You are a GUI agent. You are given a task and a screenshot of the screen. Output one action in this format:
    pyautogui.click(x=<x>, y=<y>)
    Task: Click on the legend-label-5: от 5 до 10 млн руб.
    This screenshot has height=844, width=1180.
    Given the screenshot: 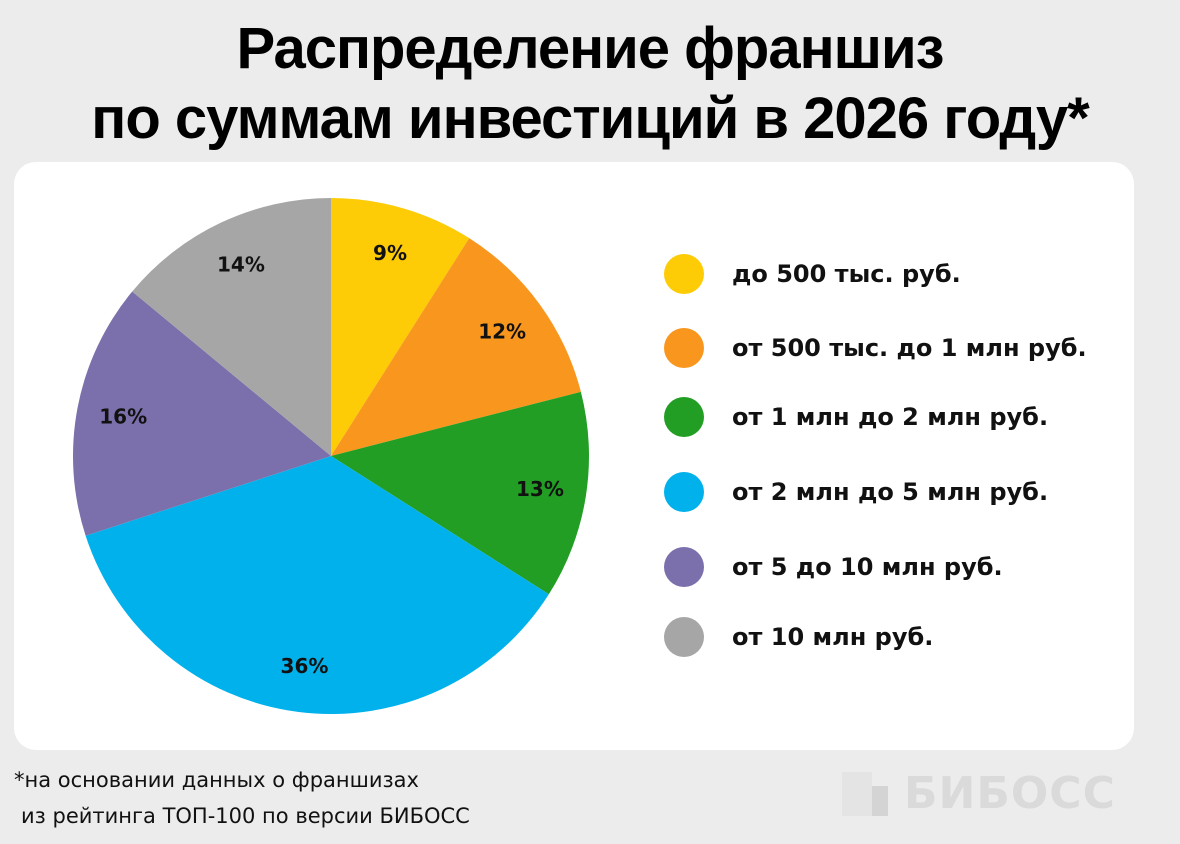 What is the action you would take?
    pyautogui.click(x=867, y=567)
    